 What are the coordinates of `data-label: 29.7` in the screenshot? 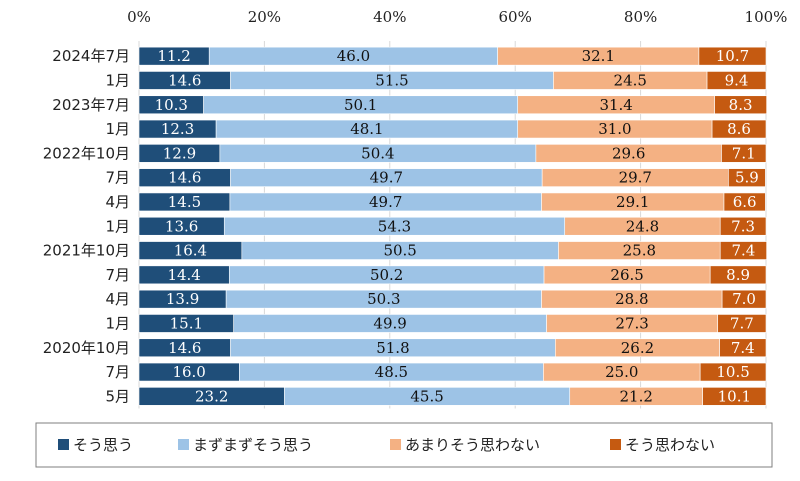 It's located at (635, 178).